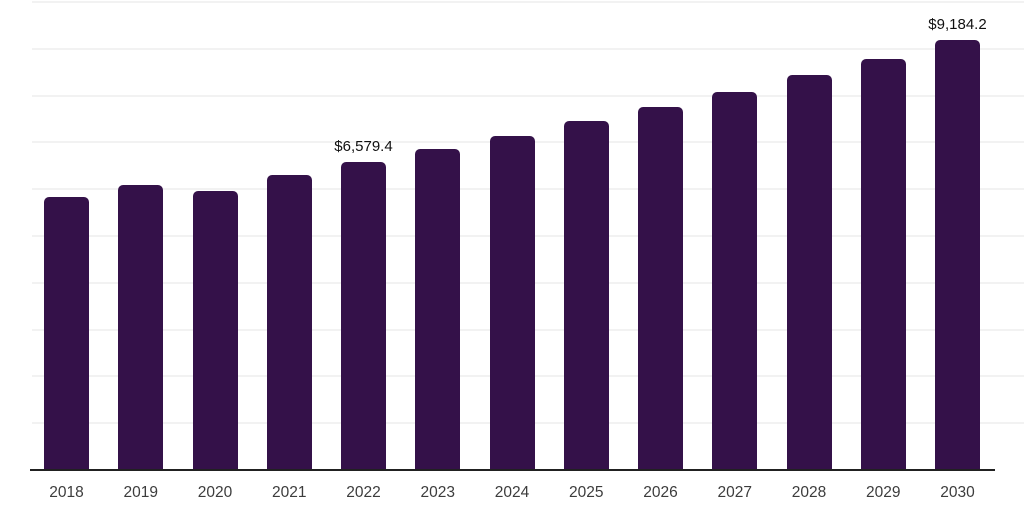 This screenshot has width=1024, height=512. I want to click on bar-2027, so click(735, 281).